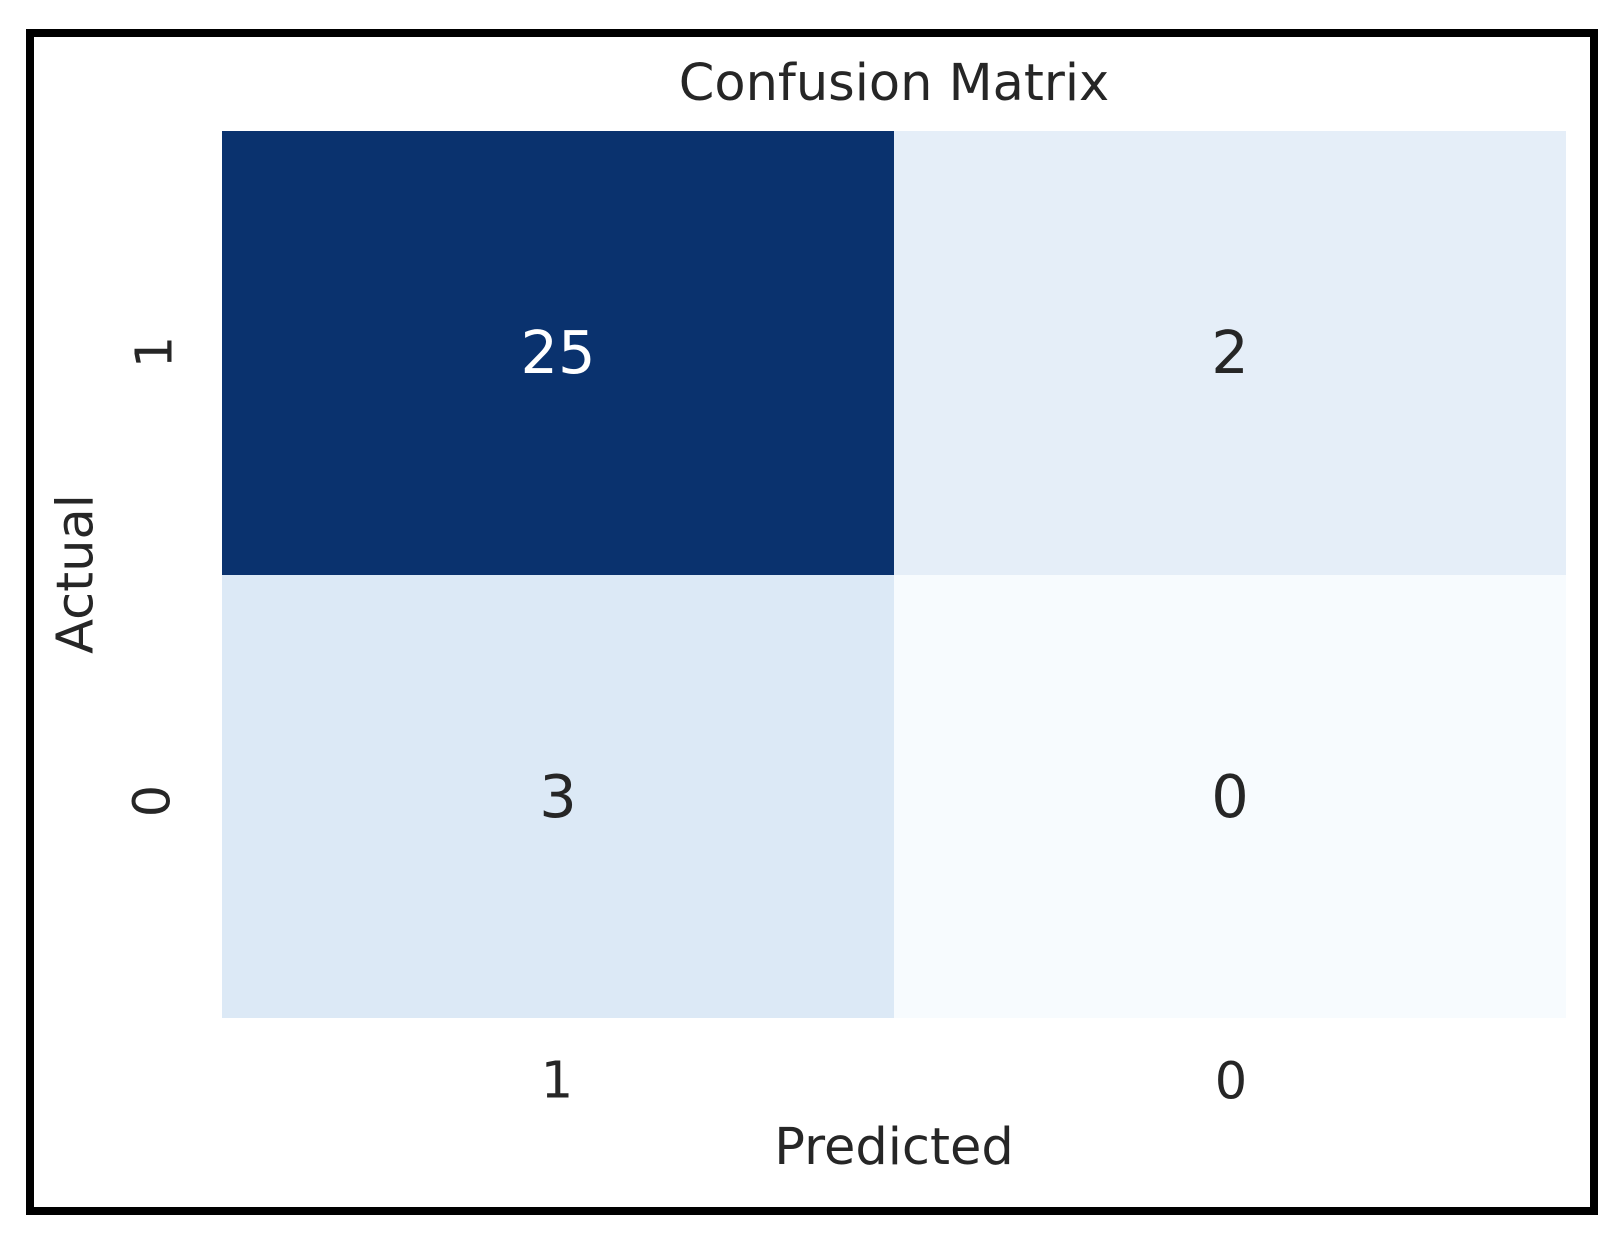 The image size is (1624, 1246). I want to click on cell-actual1-pred0: 2, so click(1230, 353).